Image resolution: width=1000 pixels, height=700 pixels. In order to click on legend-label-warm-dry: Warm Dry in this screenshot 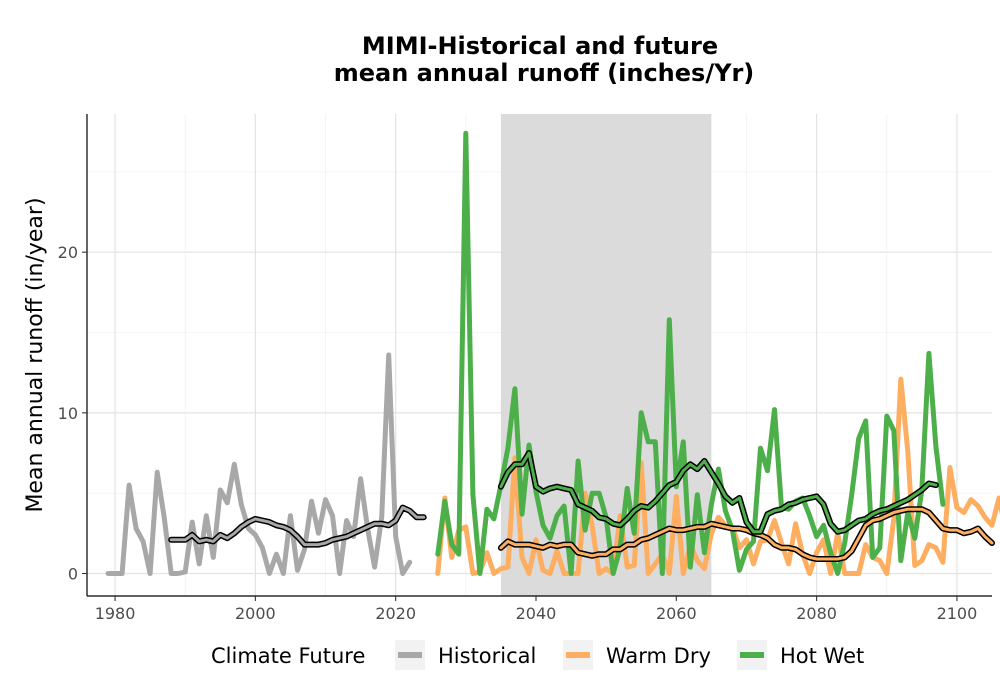, I will do `click(658, 656)`.